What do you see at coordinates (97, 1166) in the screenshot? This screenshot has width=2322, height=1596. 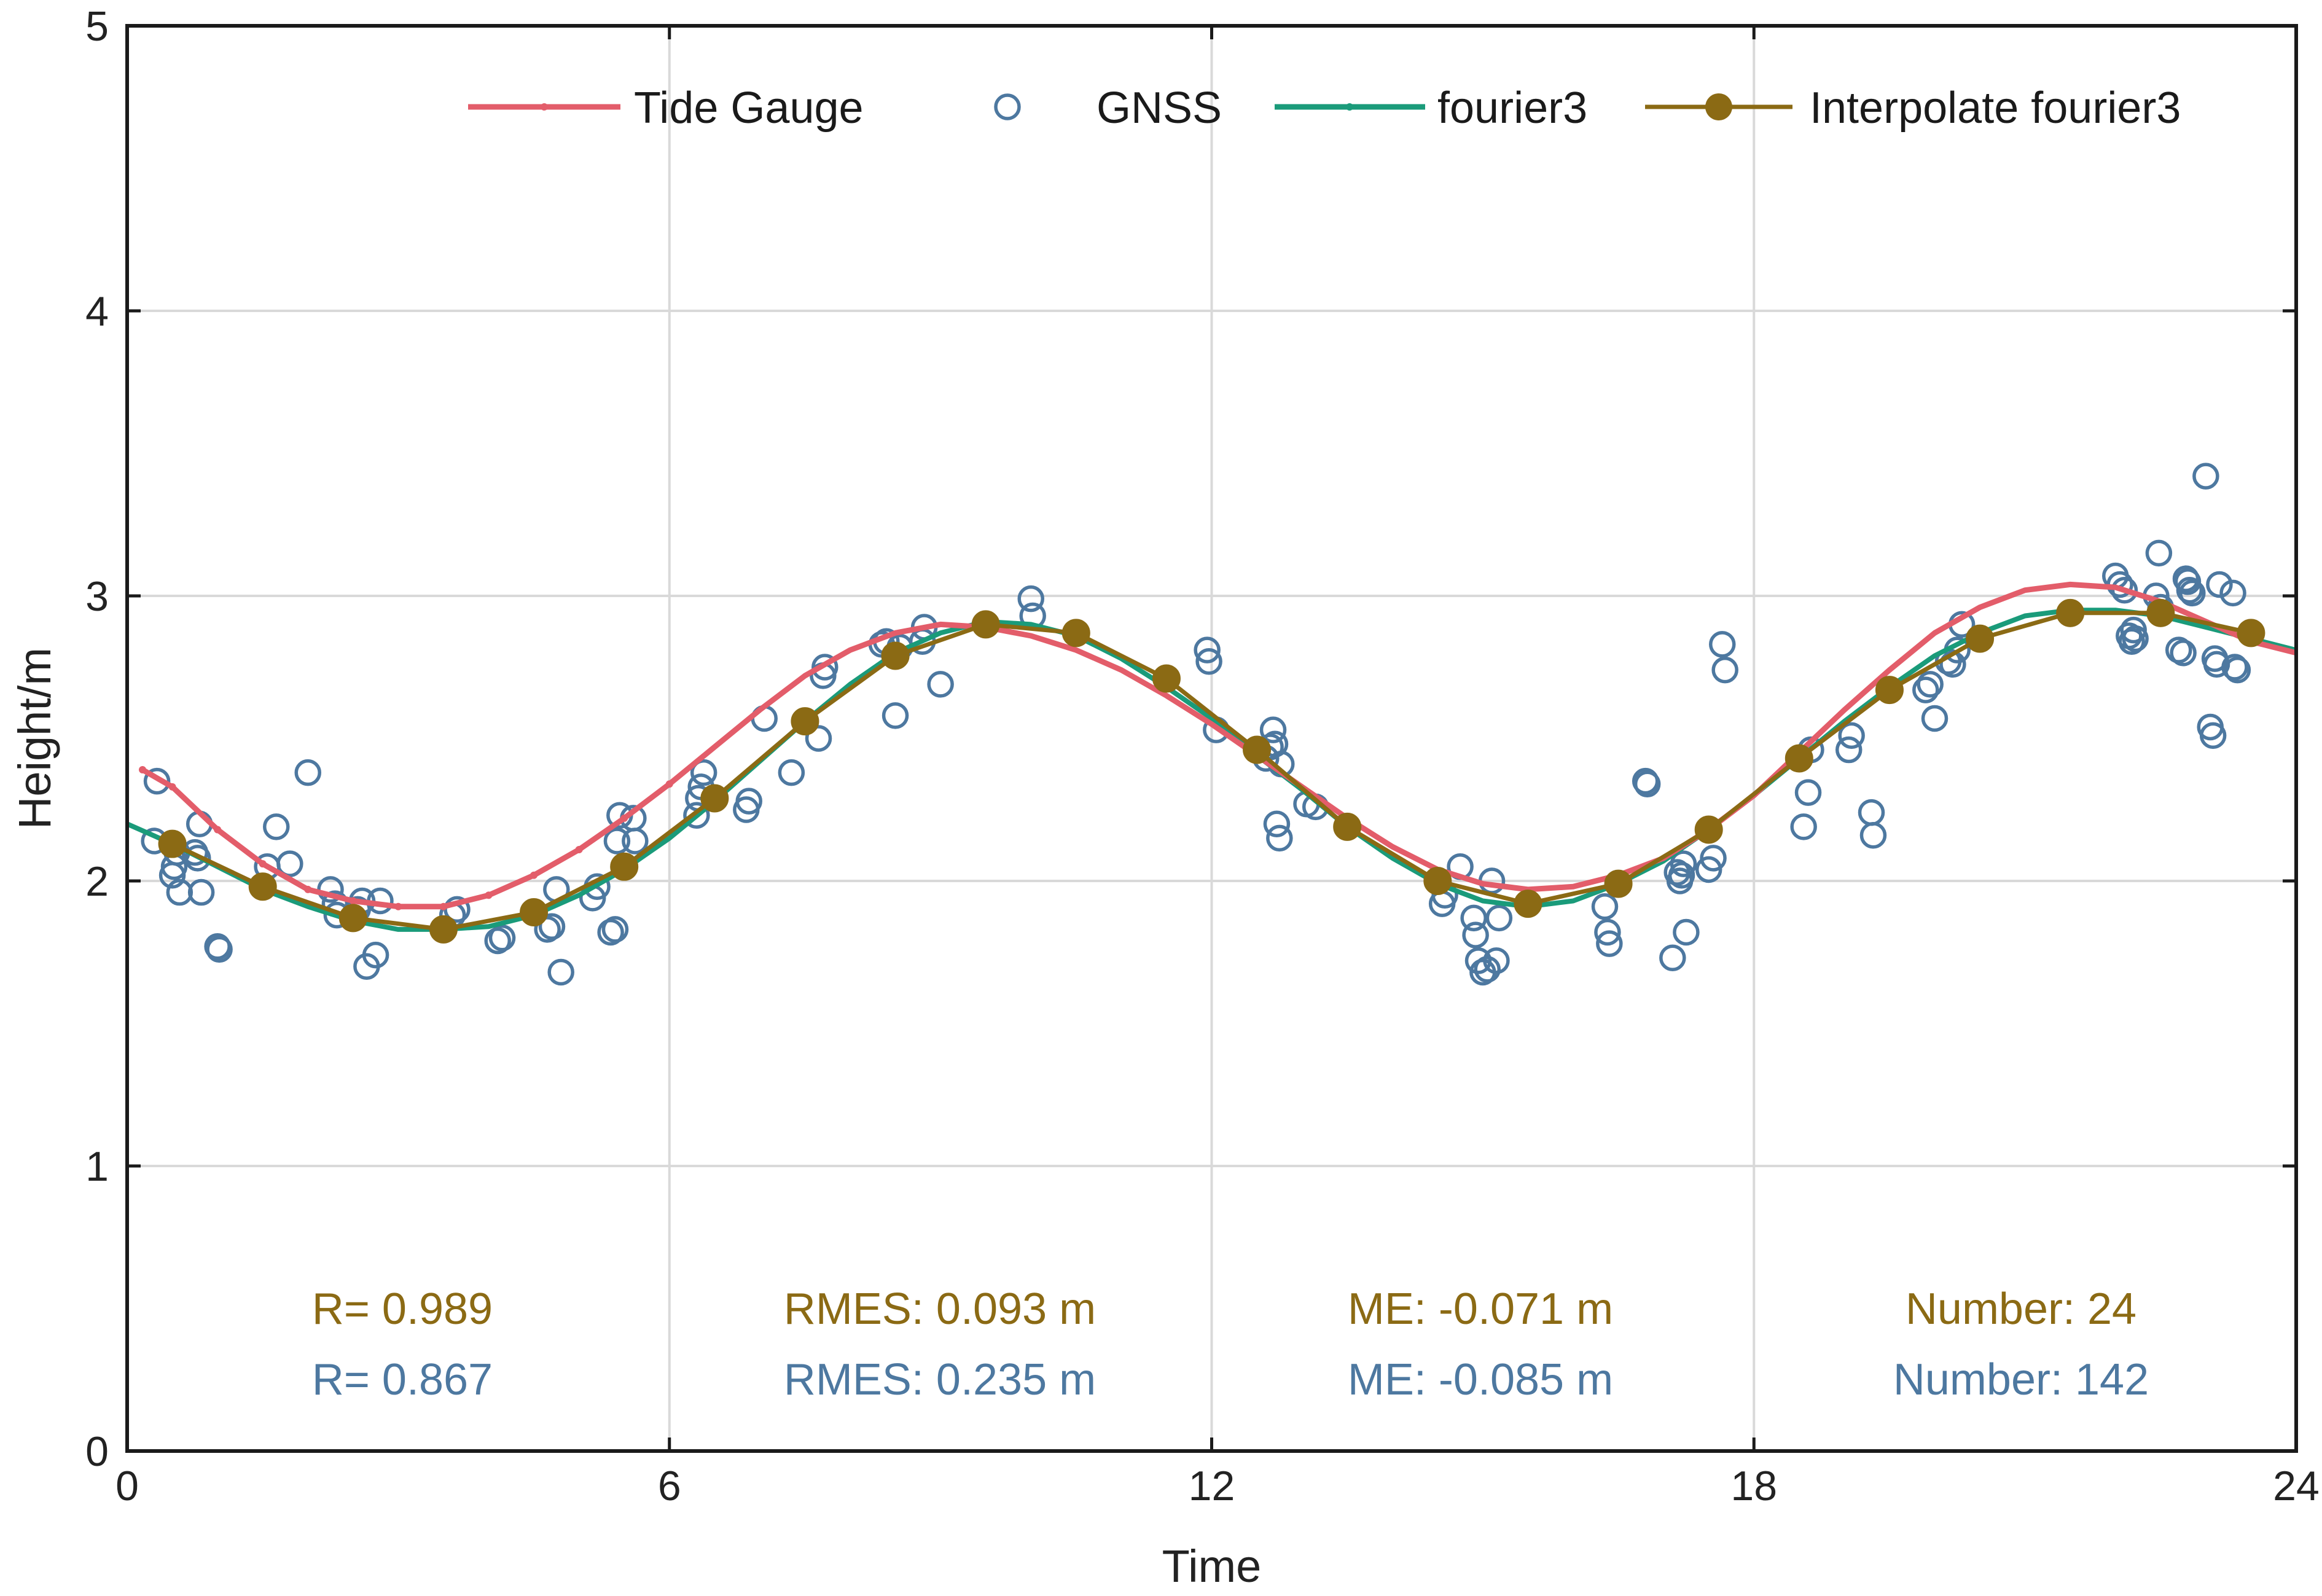 I see `y-tick-label: 1` at bounding box center [97, 1166].